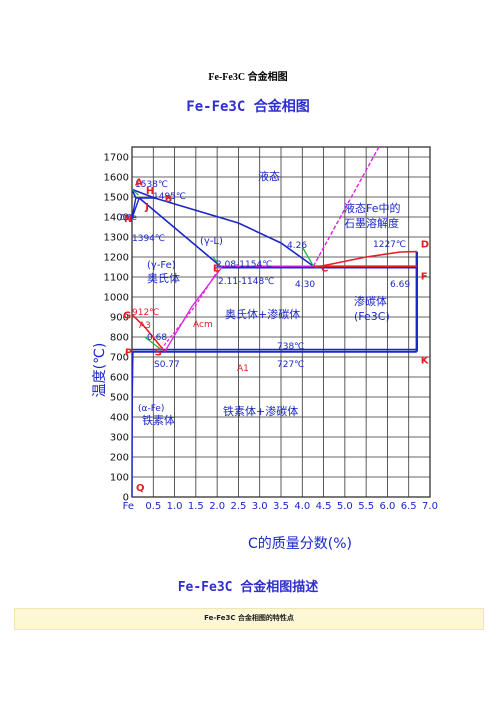 The width and height of the screenshot is (496, 702). Describe the element at coordinates (119, 358) in the screenshot. I see `y-tick-label: 700` at that location.